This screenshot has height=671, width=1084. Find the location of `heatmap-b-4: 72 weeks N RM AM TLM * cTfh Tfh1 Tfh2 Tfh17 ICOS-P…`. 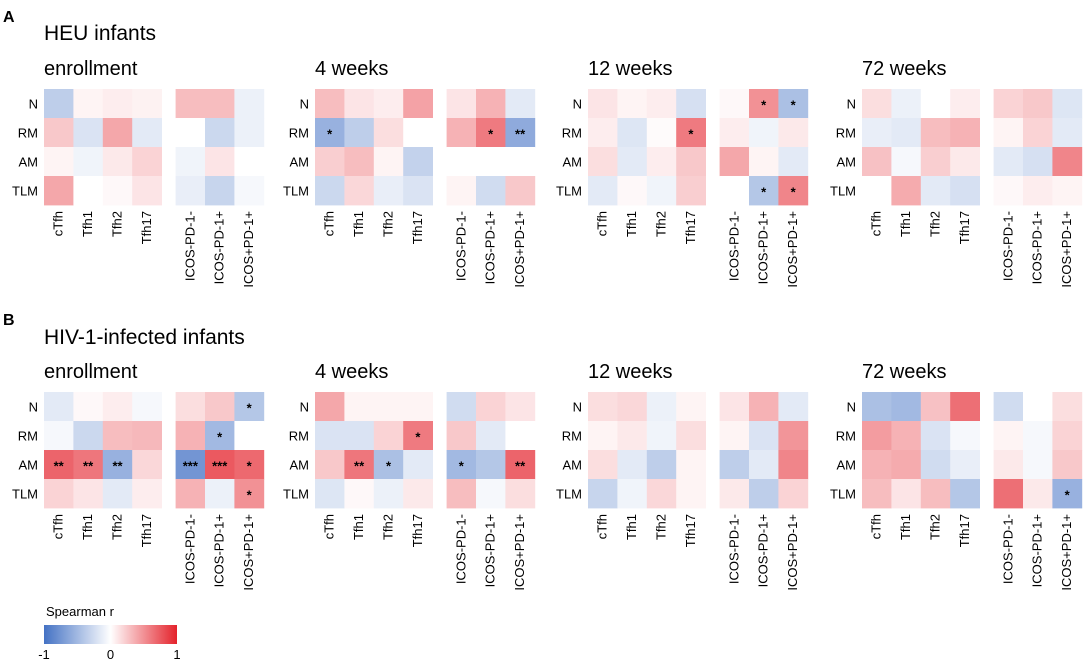

heatmap-b-4: 72 weeks N RM AM TLM * cTfh Tfh1 Tfh2 Tfh17 ICOS-P… is located at coordinates (956, 476).